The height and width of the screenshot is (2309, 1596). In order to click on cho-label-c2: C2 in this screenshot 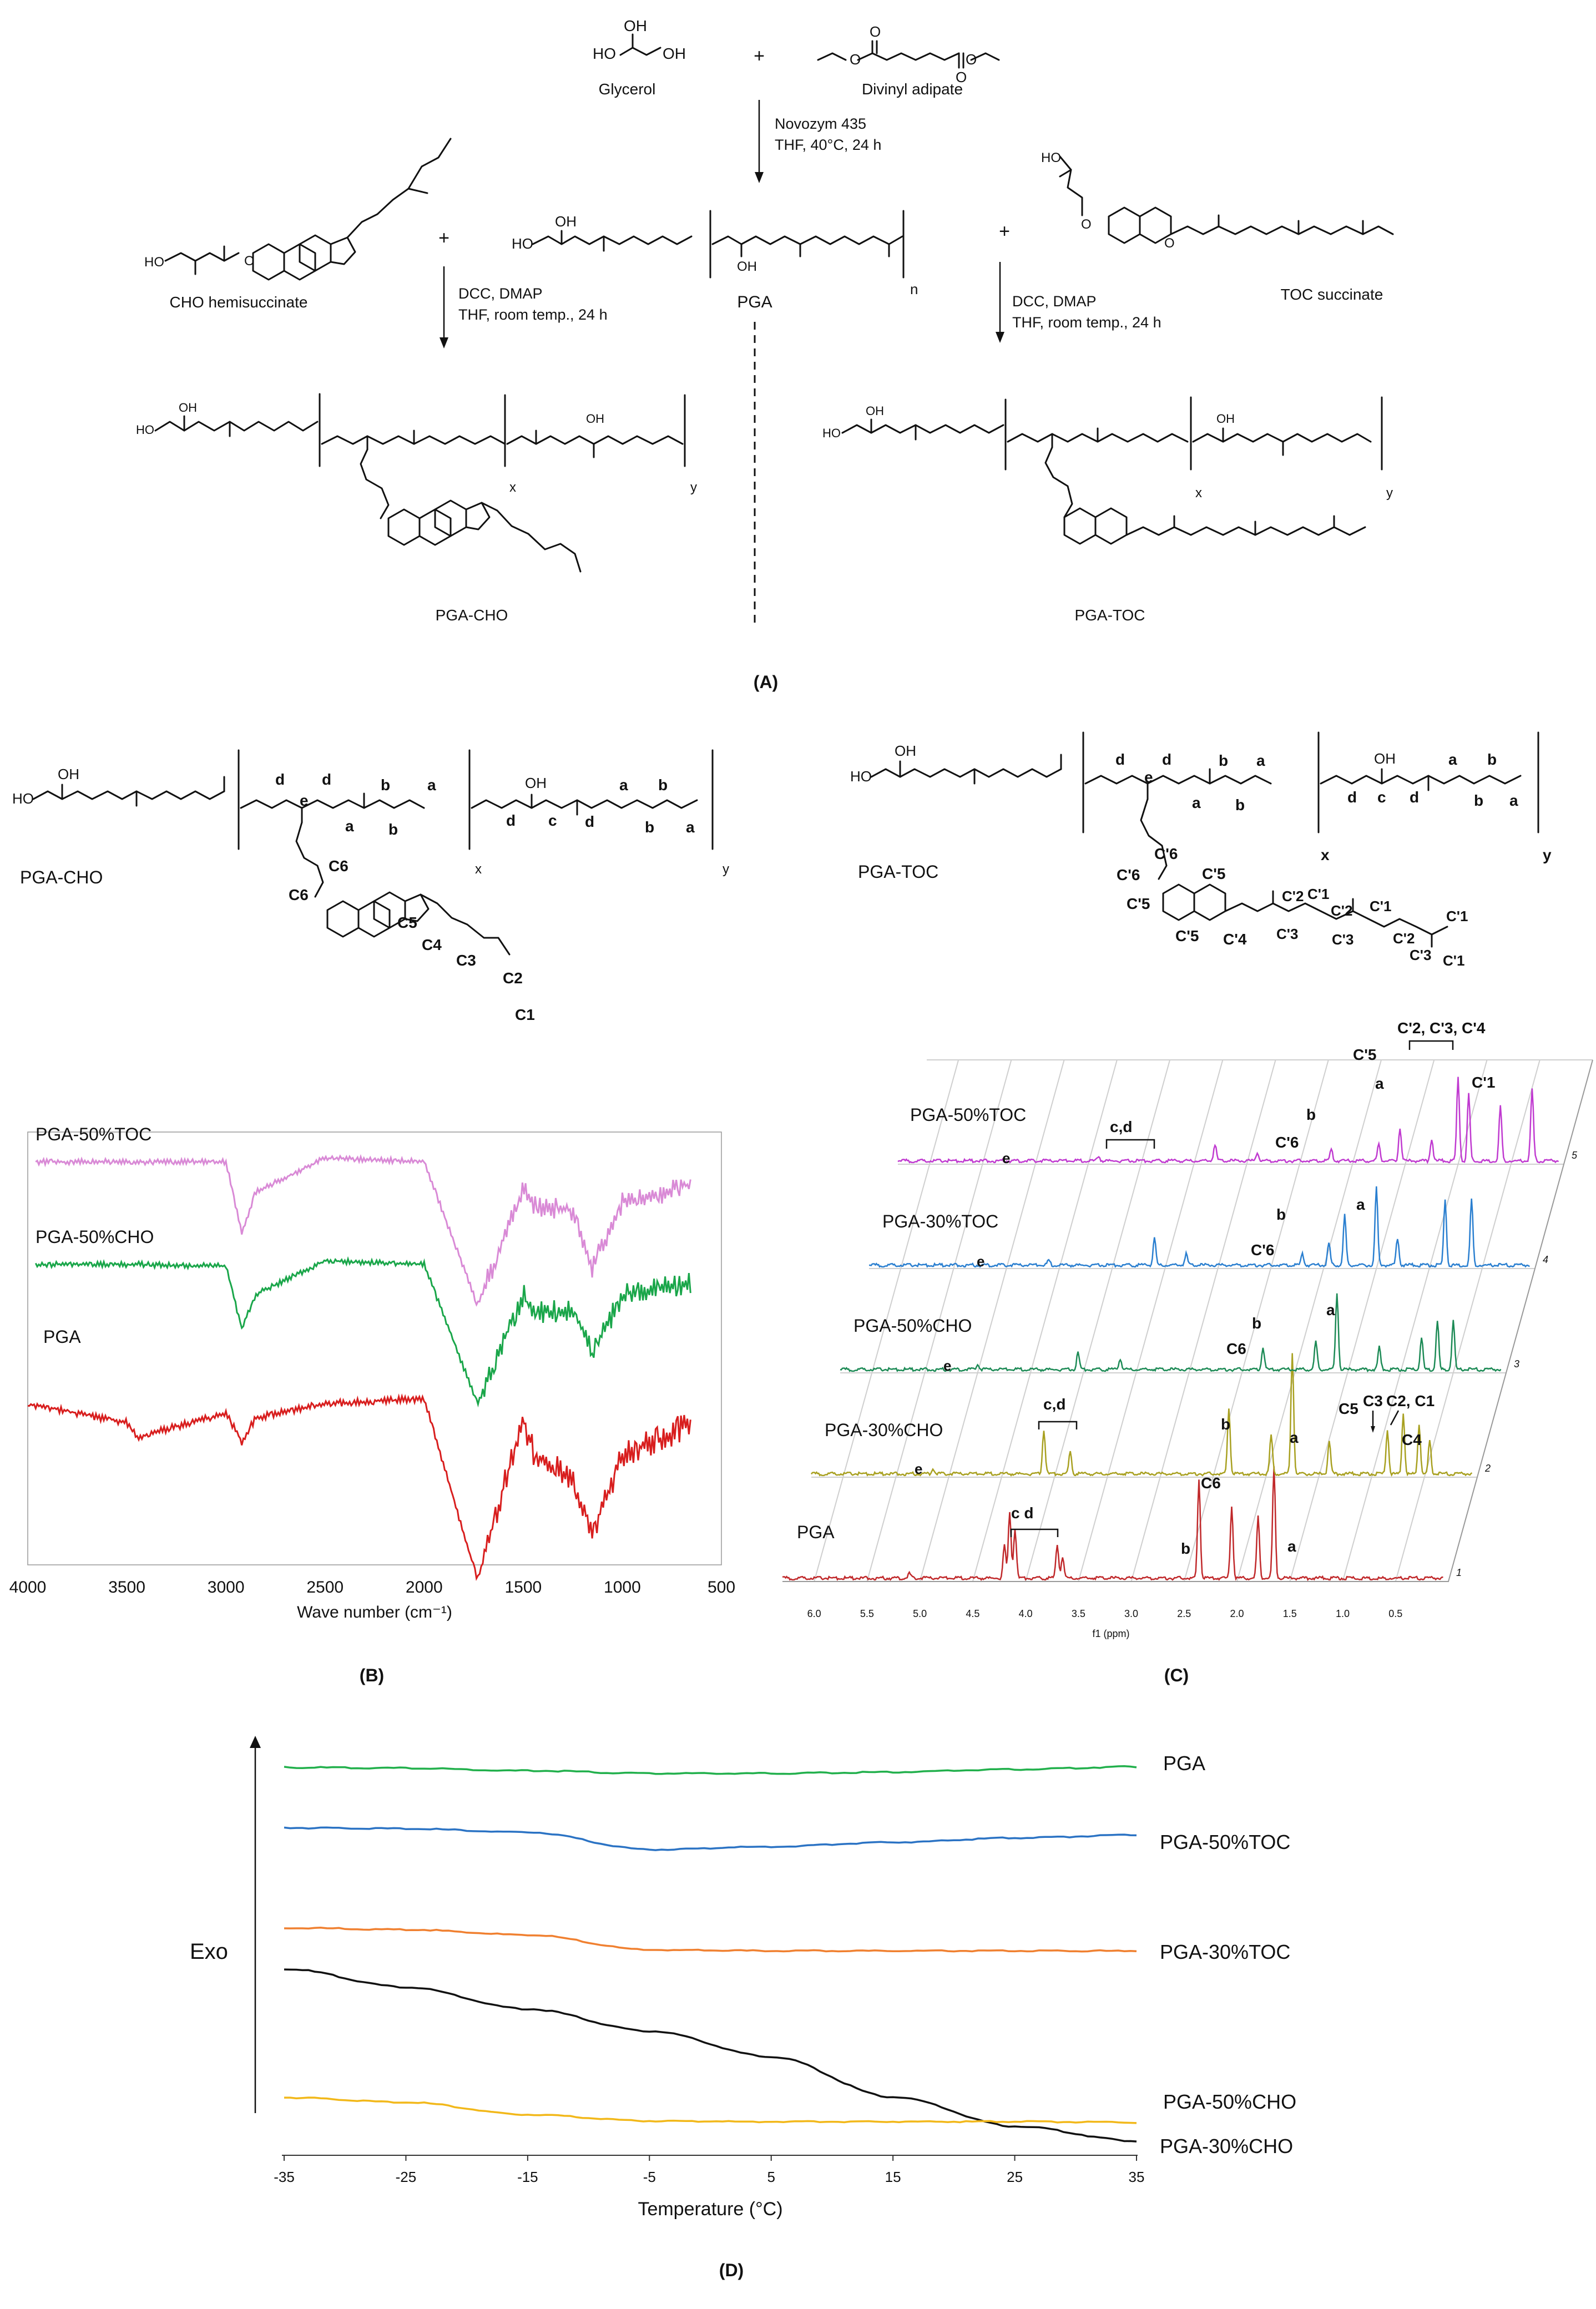, I will do `click(513, 978)`.